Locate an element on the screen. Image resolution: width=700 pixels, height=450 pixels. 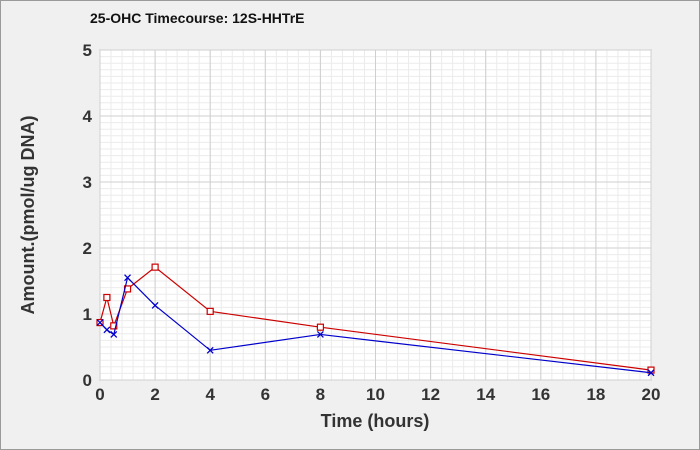
x-tick-label: 12 is located at coordinates (430, 394).